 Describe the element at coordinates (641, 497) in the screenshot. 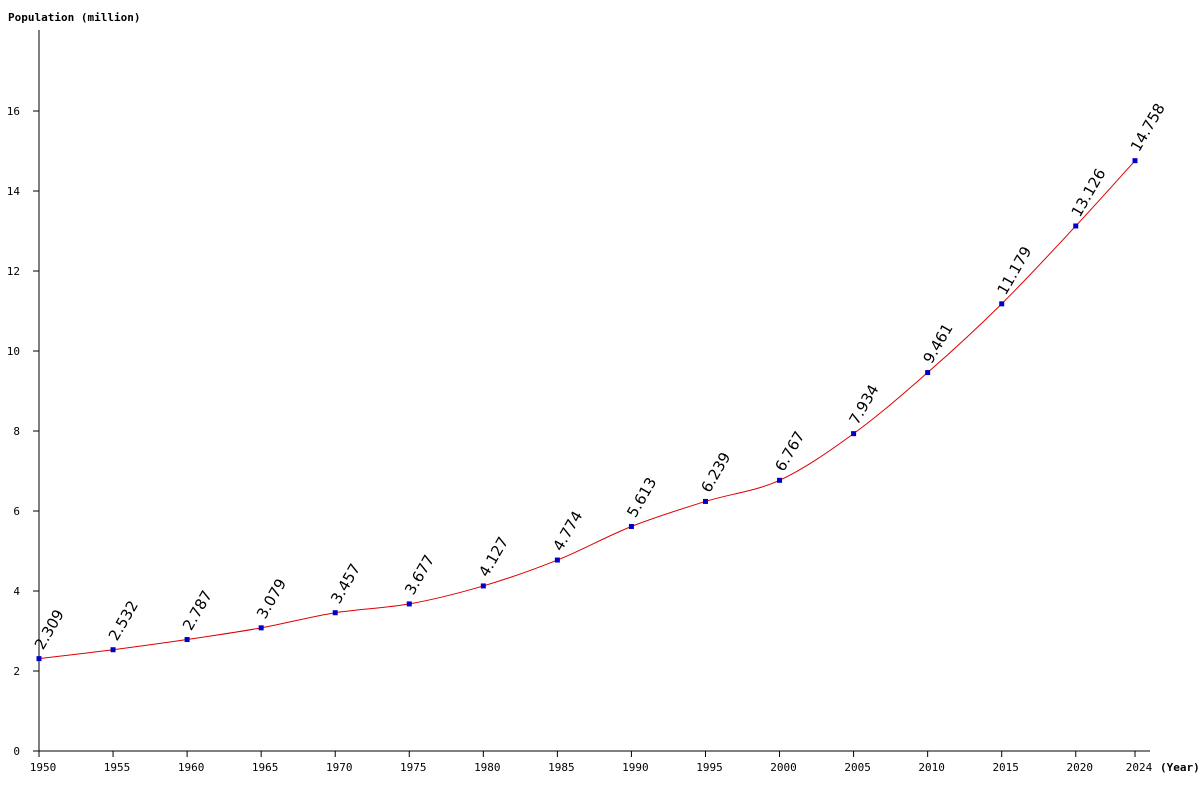

I see `data-label: 5.613` at that location.